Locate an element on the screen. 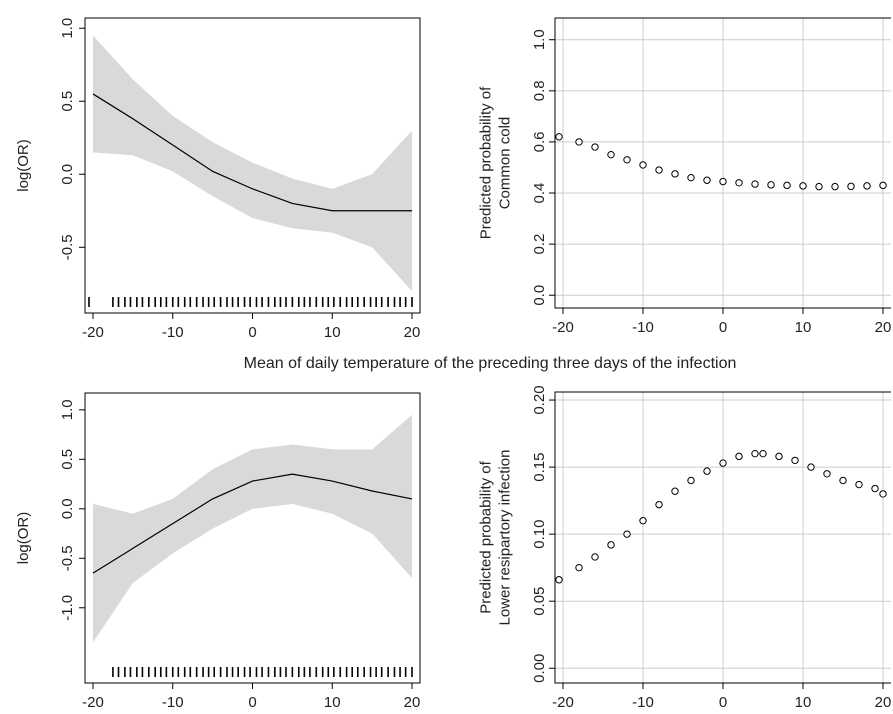  y-tick-label: 0.00 is located at coordinates (539, 668).